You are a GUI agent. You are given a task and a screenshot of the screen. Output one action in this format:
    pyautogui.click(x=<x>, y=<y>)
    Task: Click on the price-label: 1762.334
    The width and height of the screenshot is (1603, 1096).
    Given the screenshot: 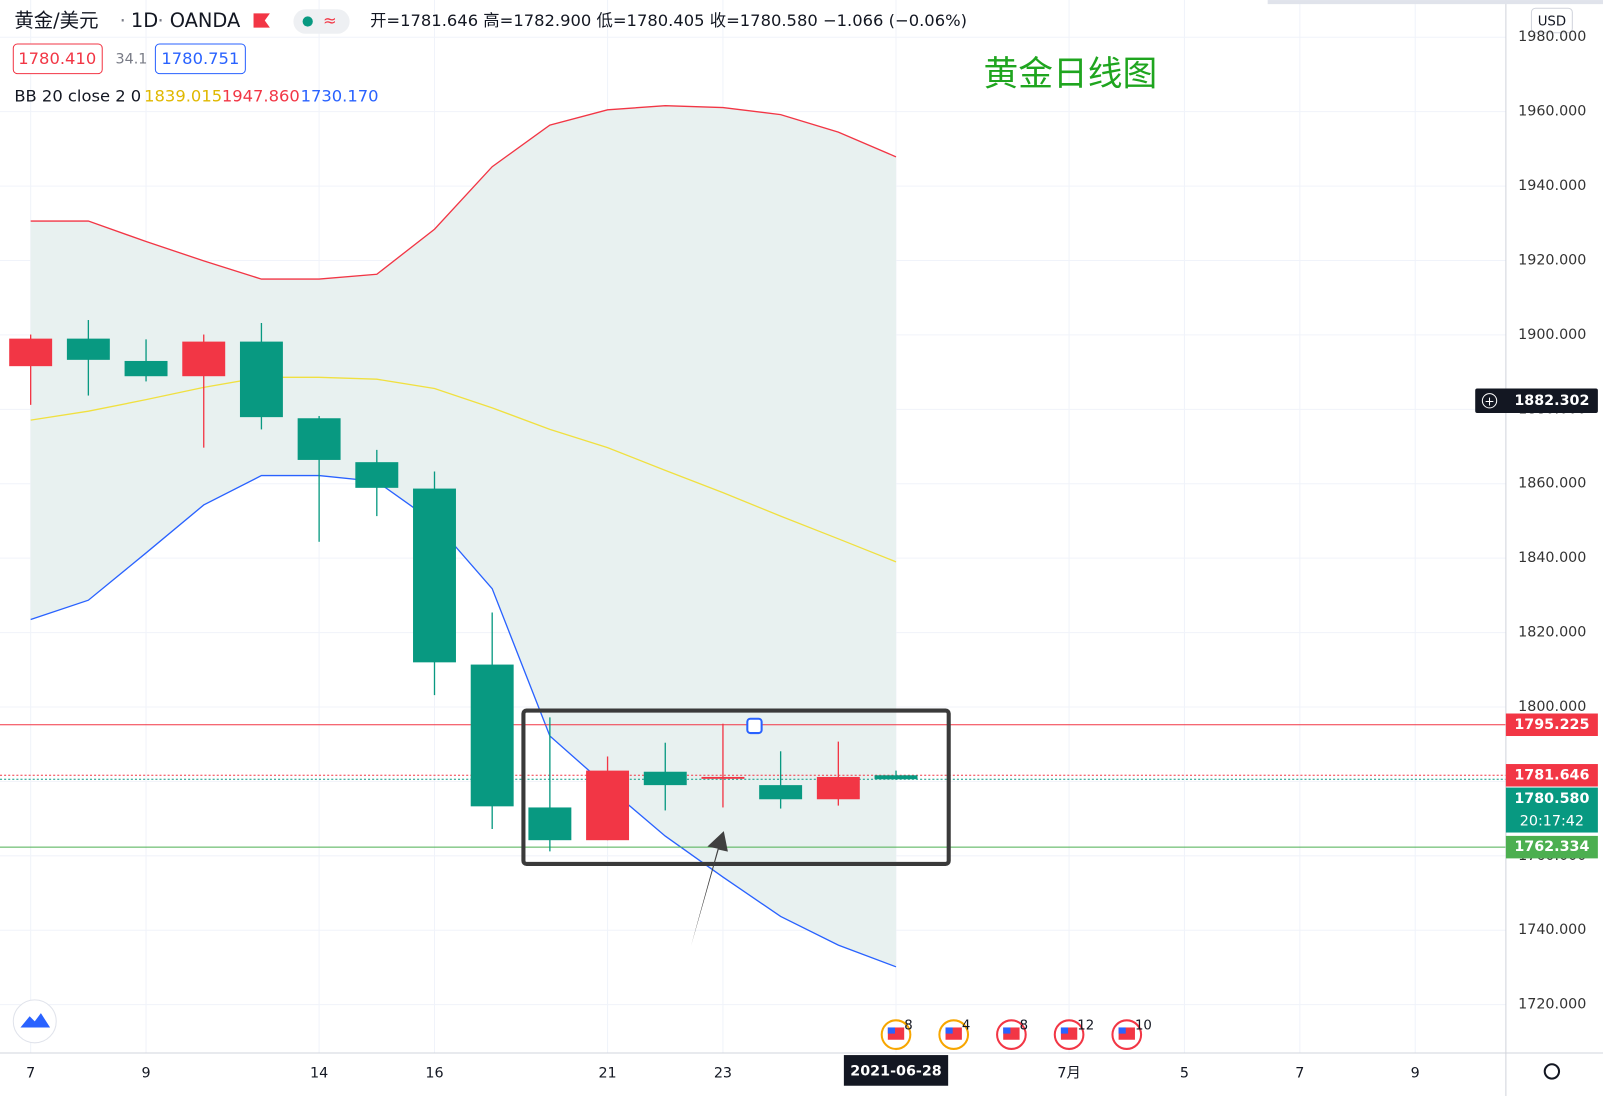 What is the action you would take?
    pyautogui.click(x=1551, y=847)
    